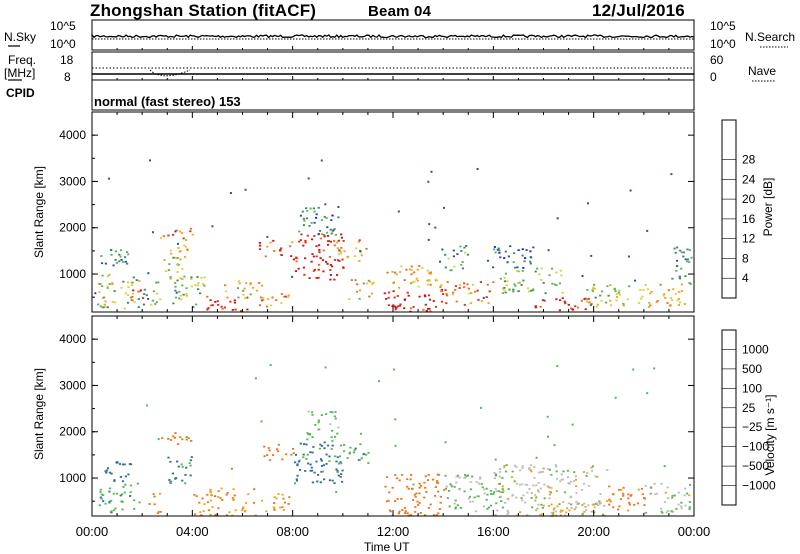  Describe the element at coordinates (72, 385) in the screenshot. I see `velocity-ytick-label: 3000` at that location.